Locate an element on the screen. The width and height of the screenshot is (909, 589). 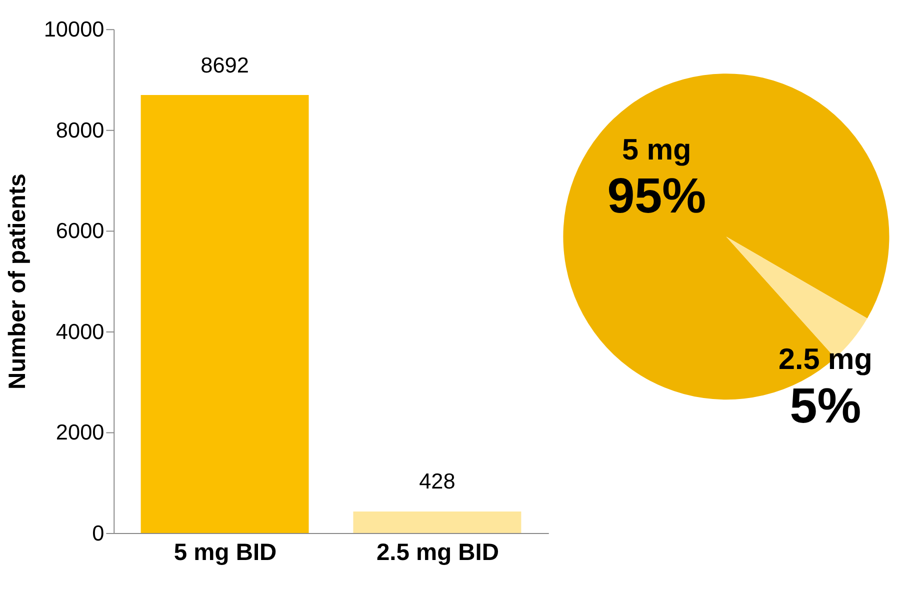
data-label: 8692 is located at coordinates (224, 65).